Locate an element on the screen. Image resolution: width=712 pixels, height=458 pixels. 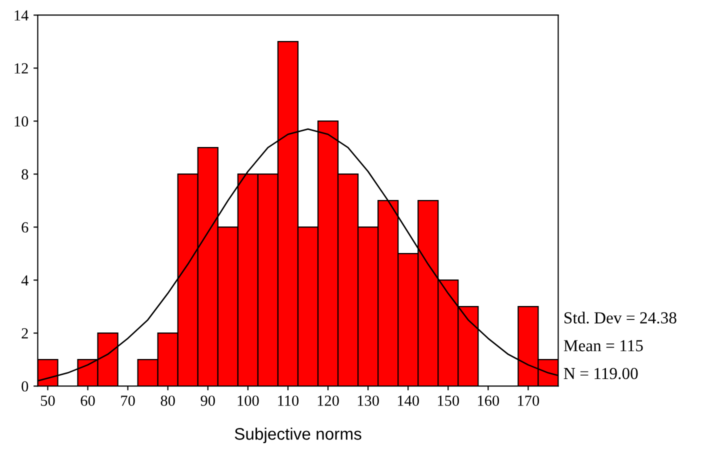
x-tick-label: 160 is located at coordinates (489, 401).